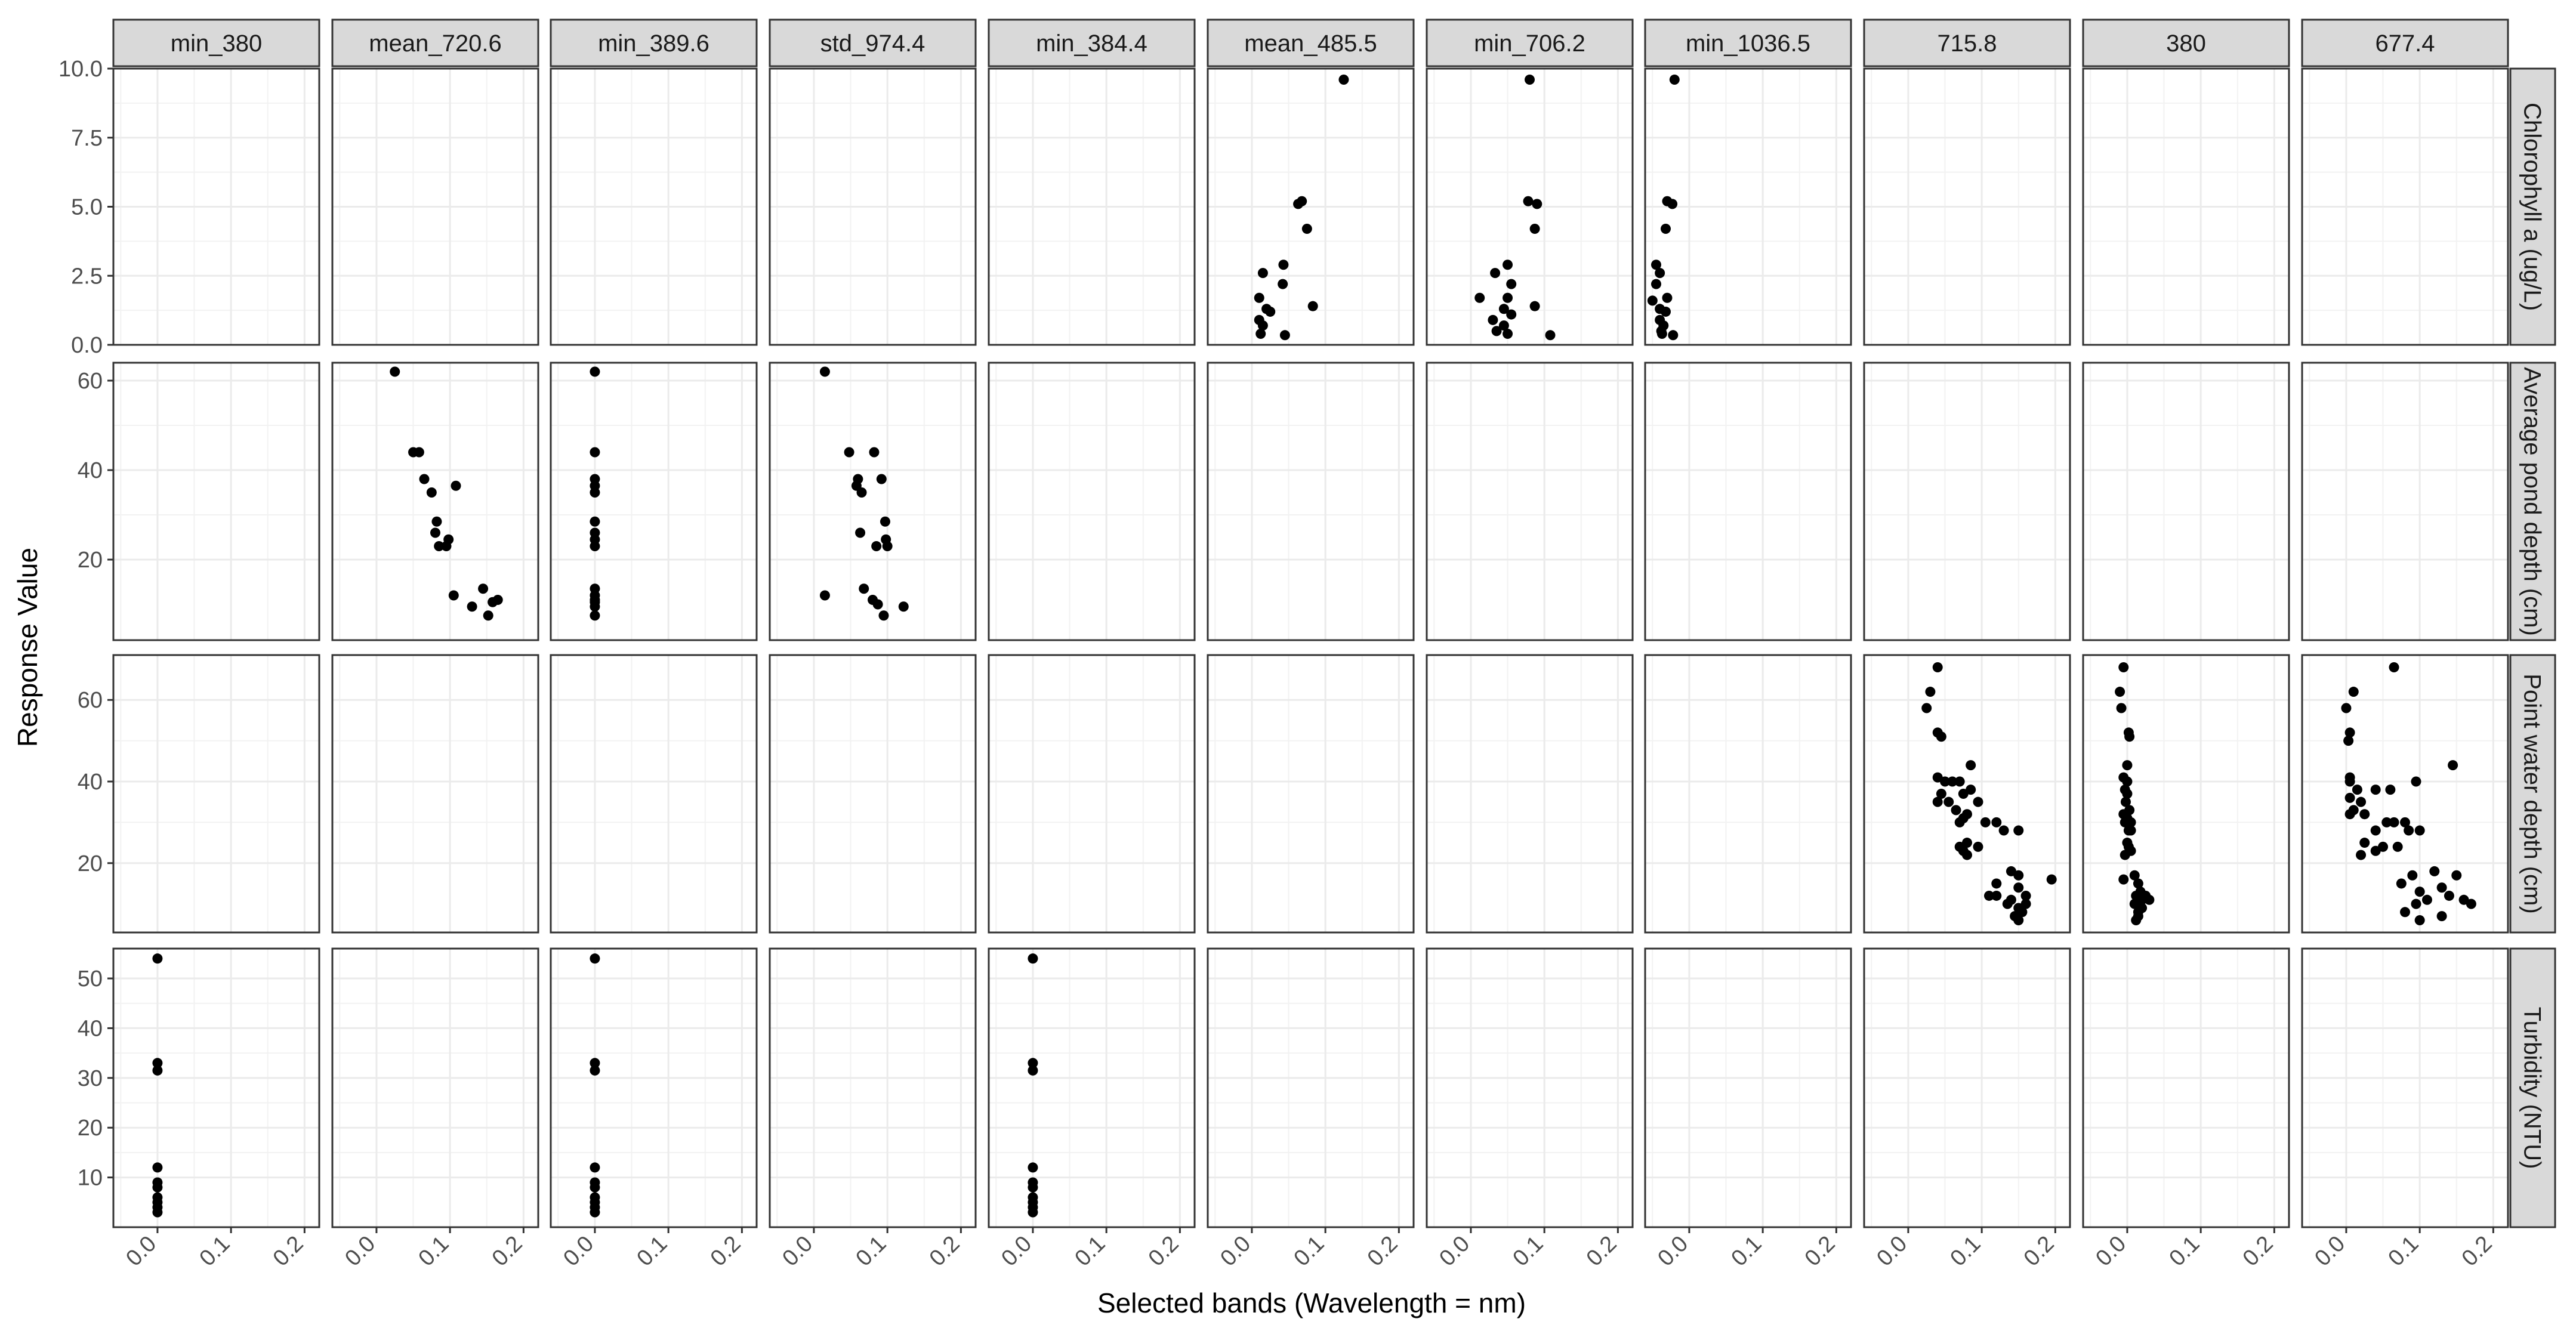 This screenshot has width=2576, height=1331. What do you see at coordinates (873, 502) in the screenshot?
I see `panel-std-974-4-average-pond-depth-cm` at bounding box center [873, 502].